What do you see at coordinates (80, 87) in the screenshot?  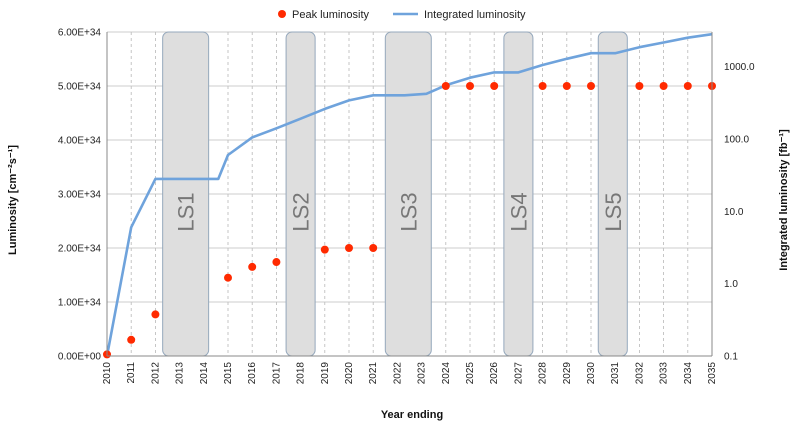 I see `y-tick-label: 5.00E+34` at bounding box center [80, 87].